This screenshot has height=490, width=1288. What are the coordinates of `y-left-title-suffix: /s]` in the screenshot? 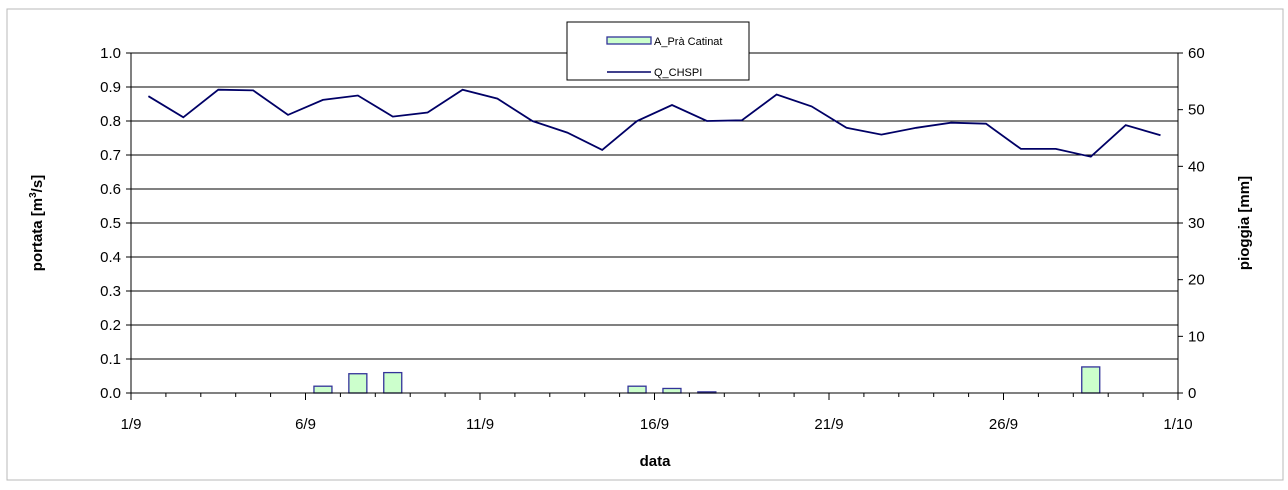 It's located at (37, 184).